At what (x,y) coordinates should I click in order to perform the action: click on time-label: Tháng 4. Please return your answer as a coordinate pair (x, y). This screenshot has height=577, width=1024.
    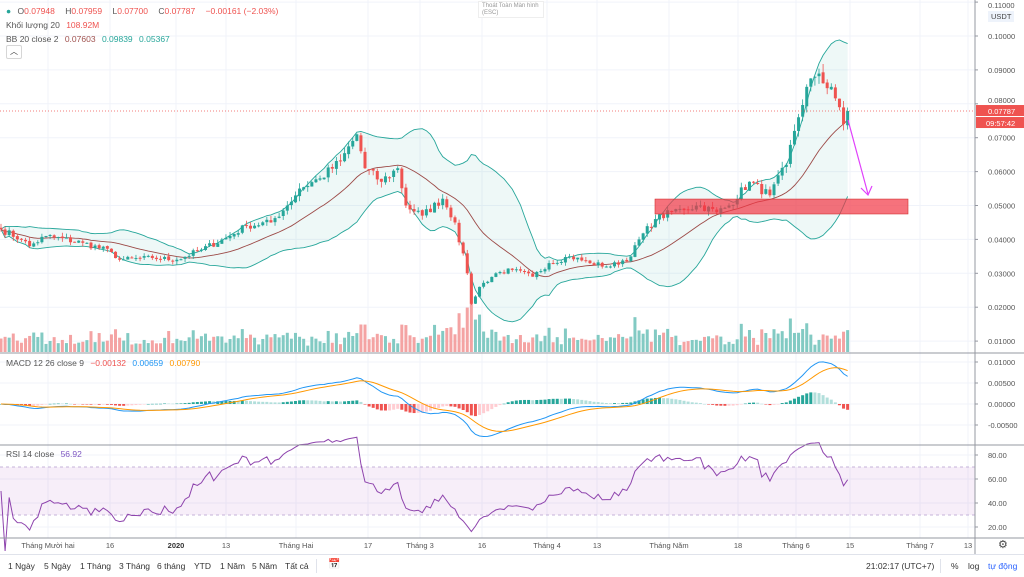
    Looking at the image, I should click on (547, 545).